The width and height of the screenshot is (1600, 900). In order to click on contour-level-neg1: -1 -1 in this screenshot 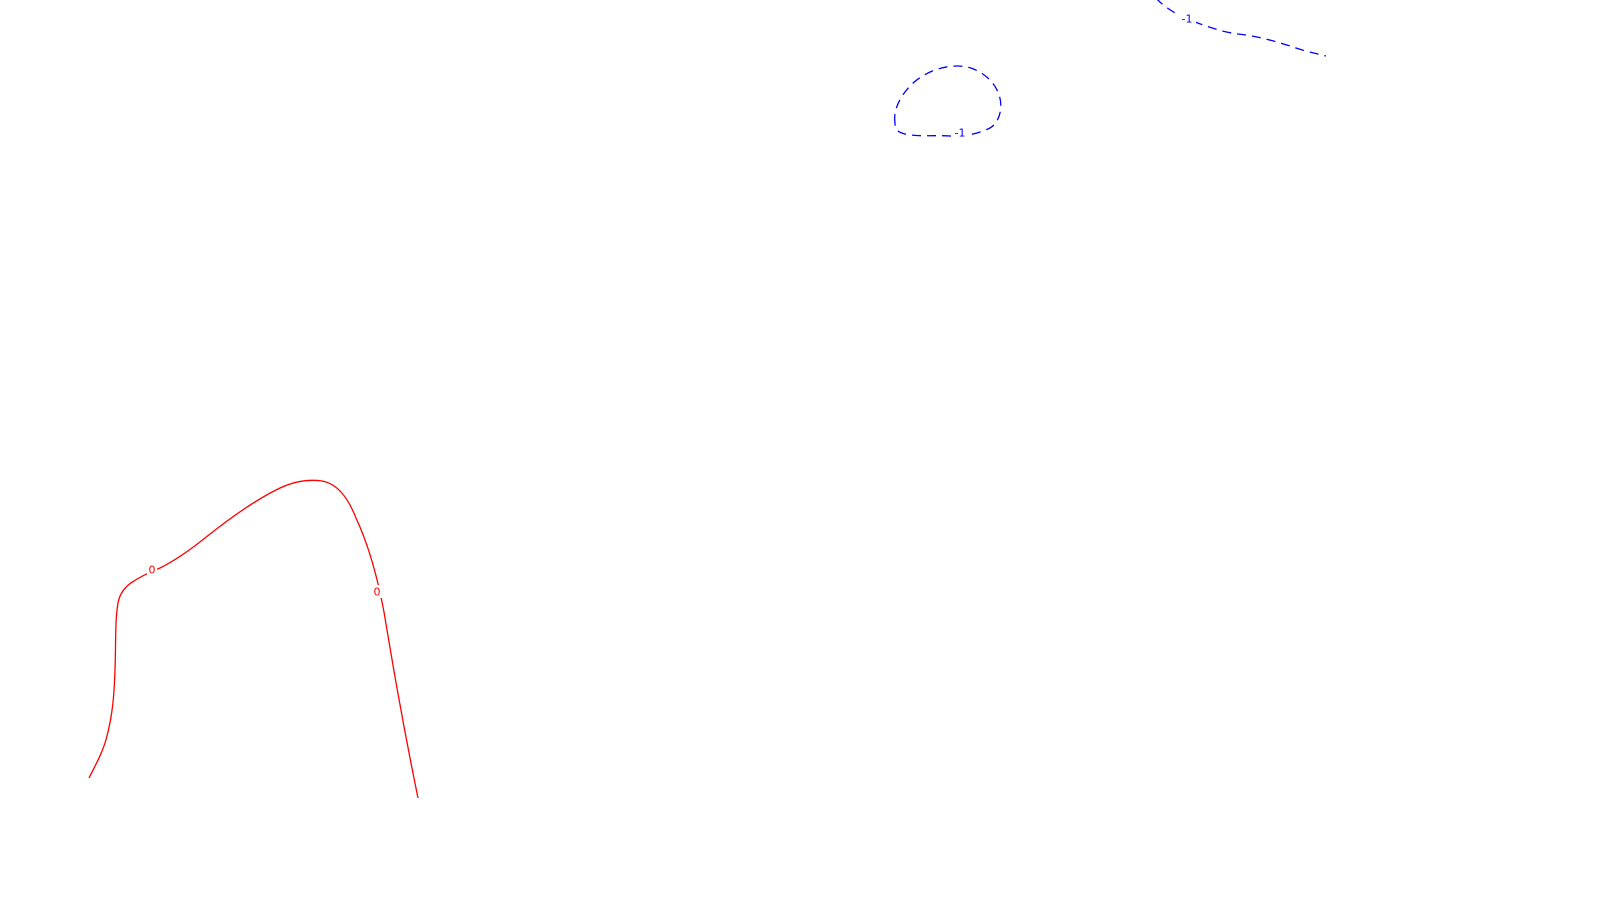, I will do `click(1110, 70)`.